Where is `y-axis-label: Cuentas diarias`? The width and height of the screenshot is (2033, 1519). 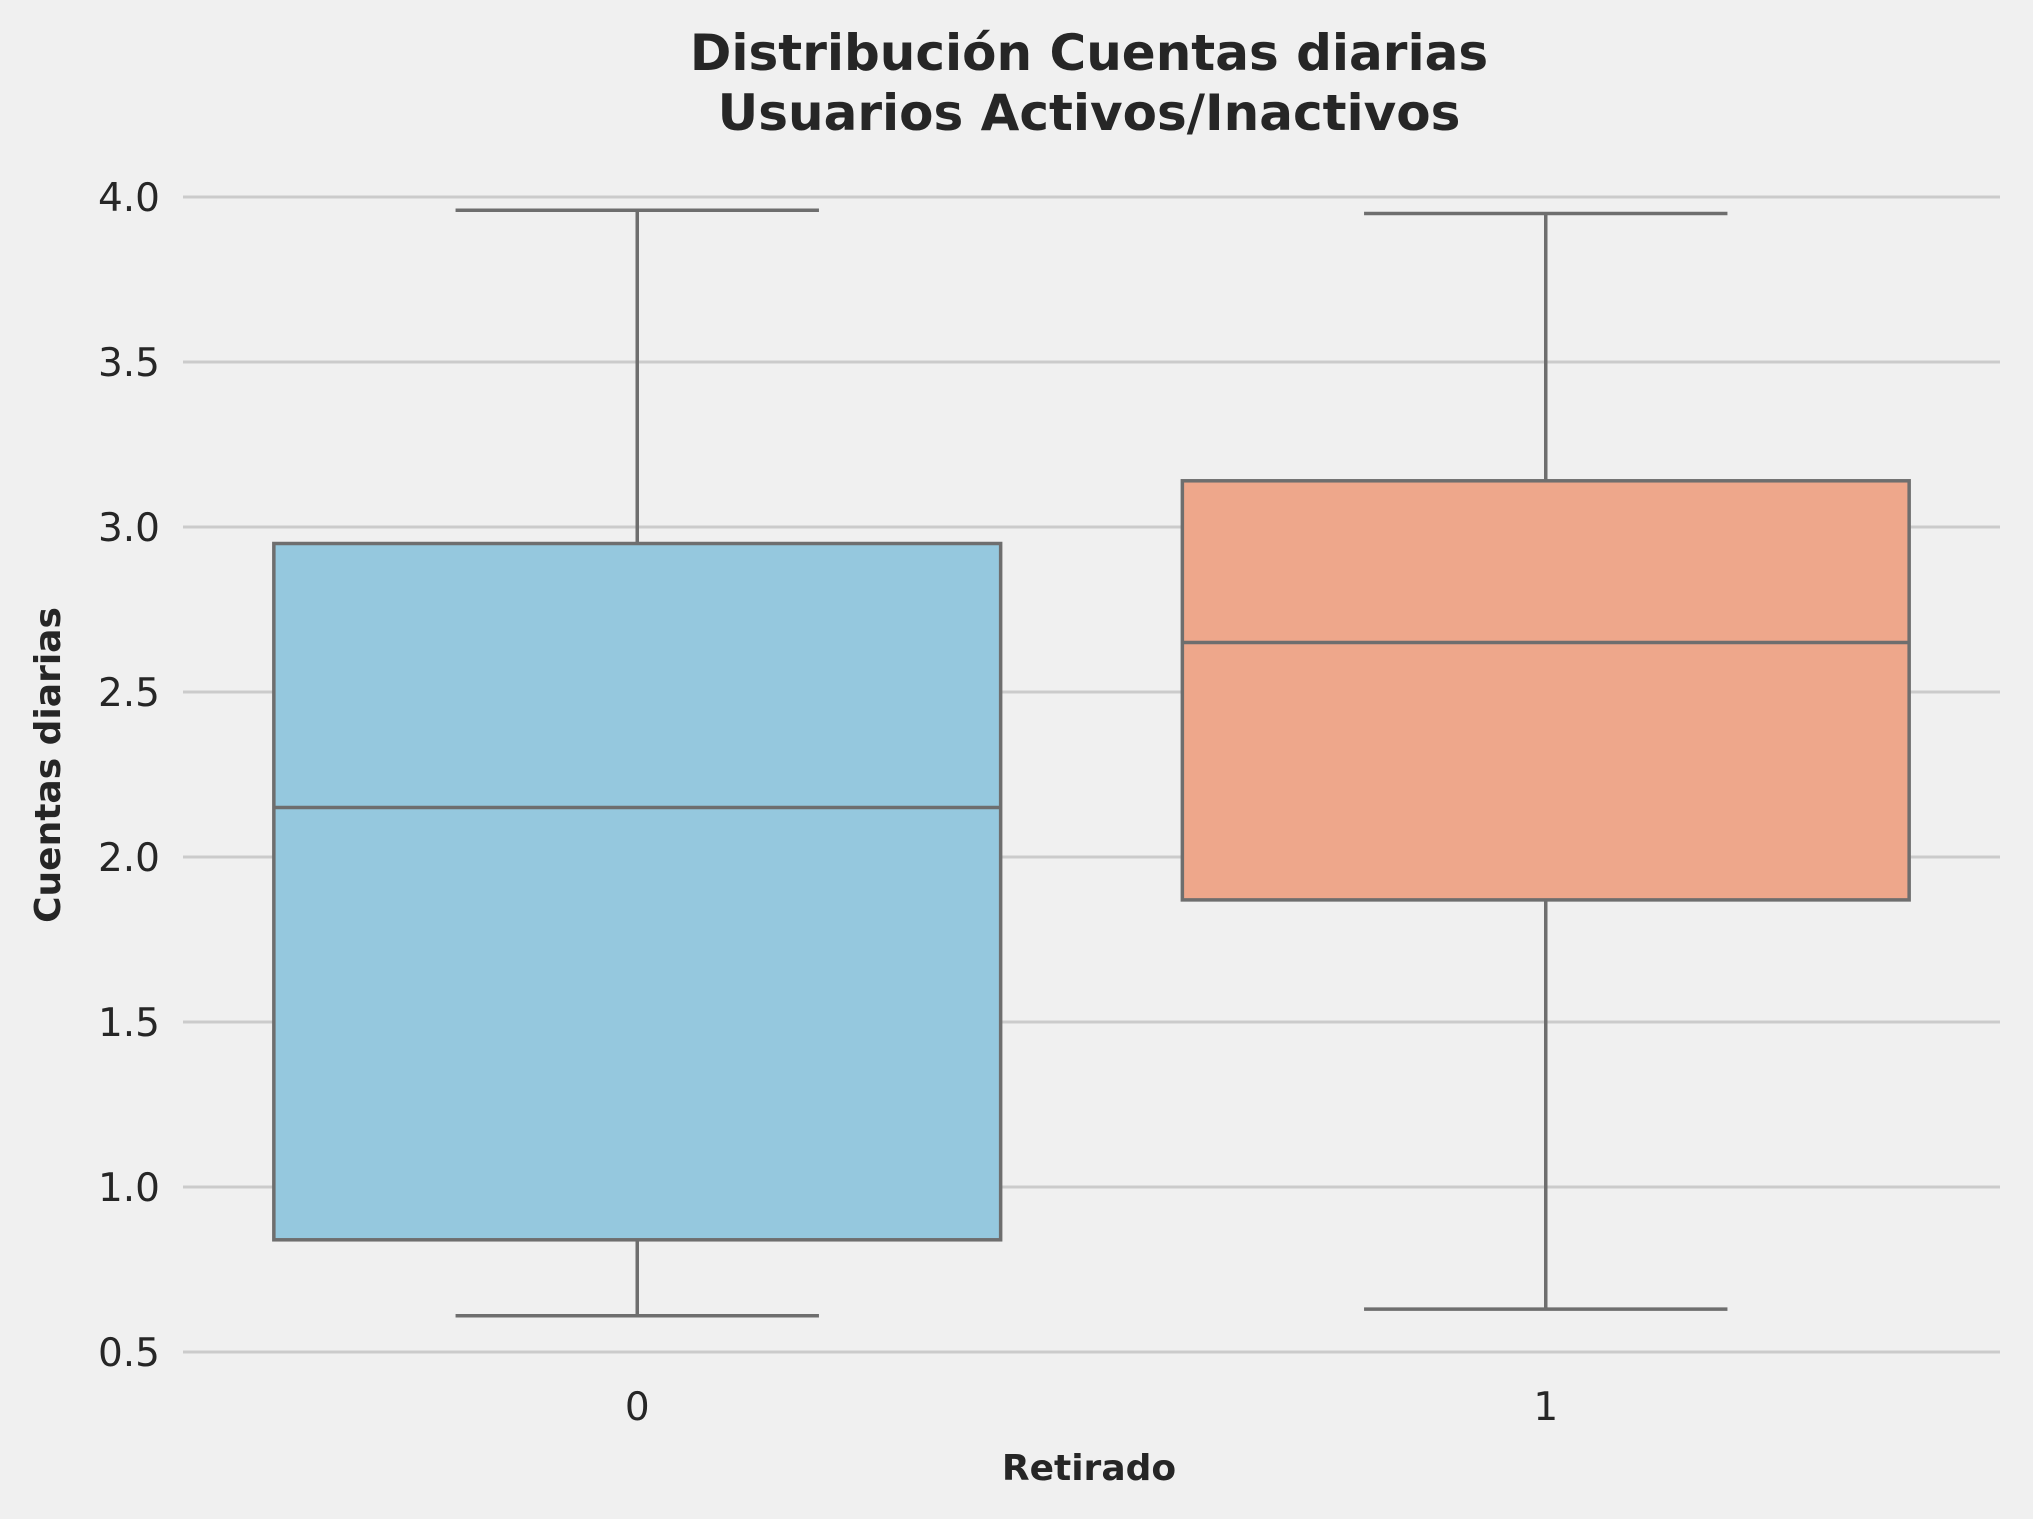
y-axis-label: Cuentas diarias is located at coordinates (48, 765).